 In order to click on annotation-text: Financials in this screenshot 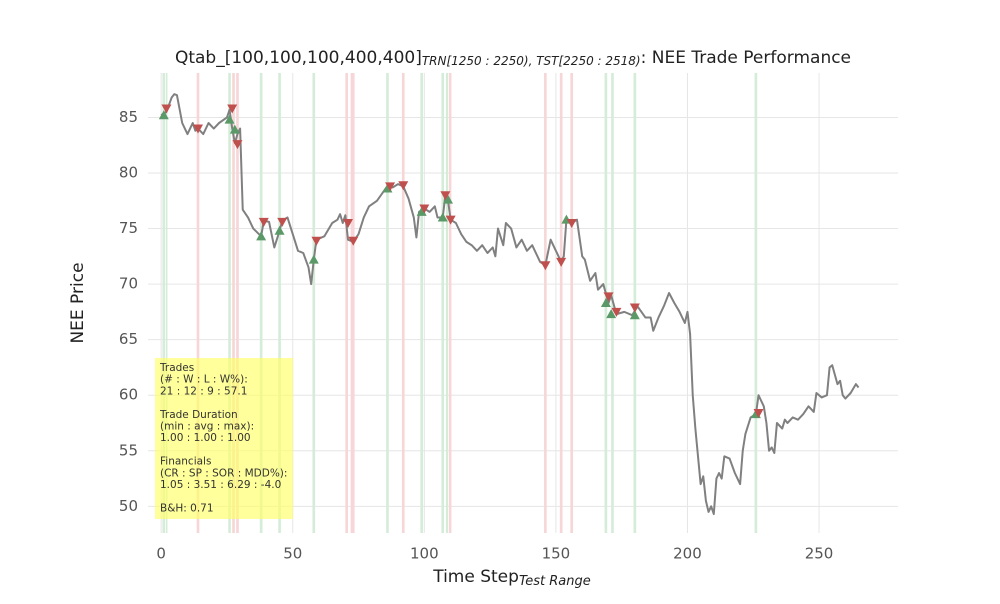, I will do `click(185, 462)`.